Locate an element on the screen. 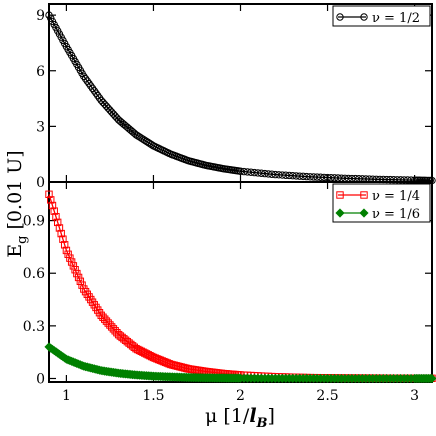 The image size is (436, 436). legend-label: ν = 1/6 is located at coordinates (396, 214).